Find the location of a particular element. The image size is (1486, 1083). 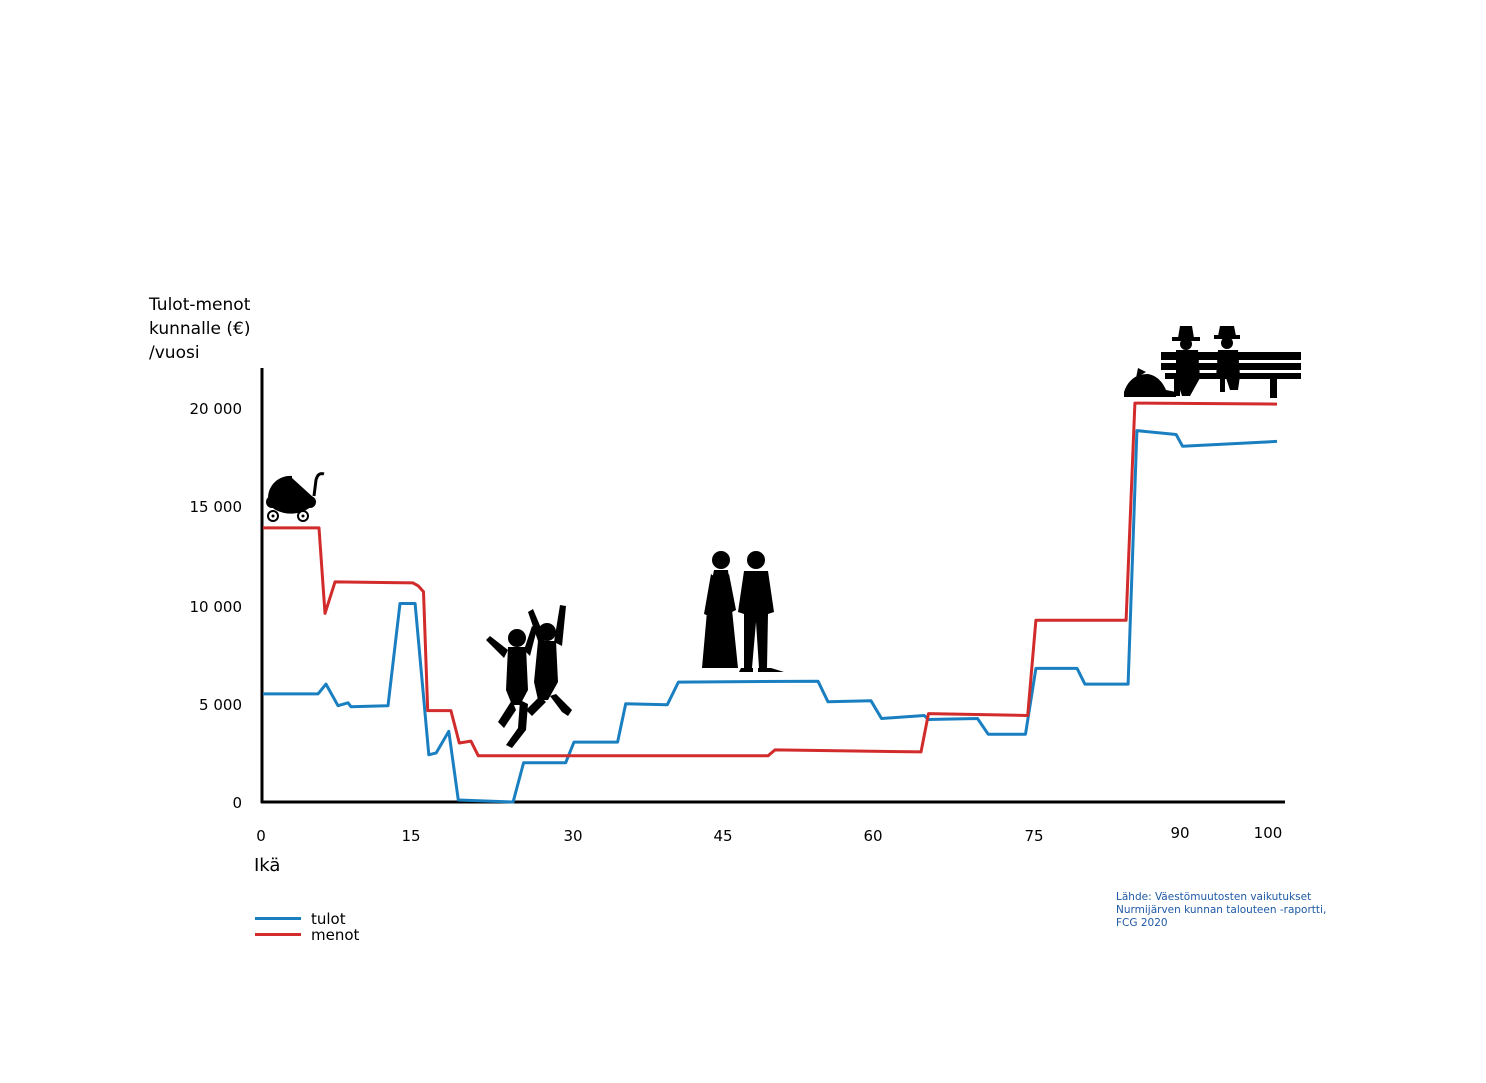

x-tick-label: 45 is located at coordinates (723, 836).